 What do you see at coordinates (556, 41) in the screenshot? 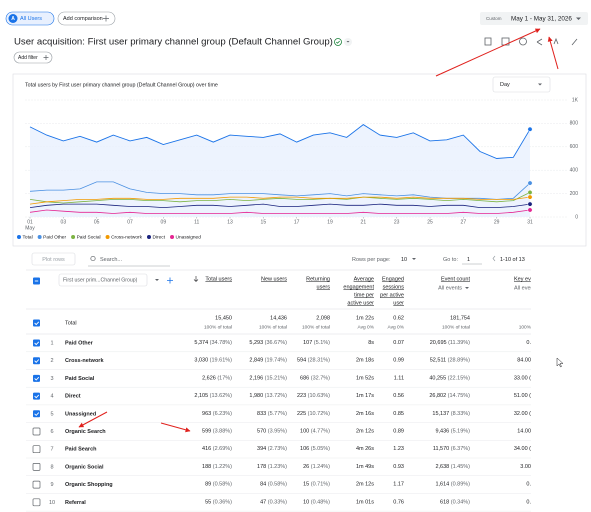
I see `explore-icon` at bounding box center [556, 41].